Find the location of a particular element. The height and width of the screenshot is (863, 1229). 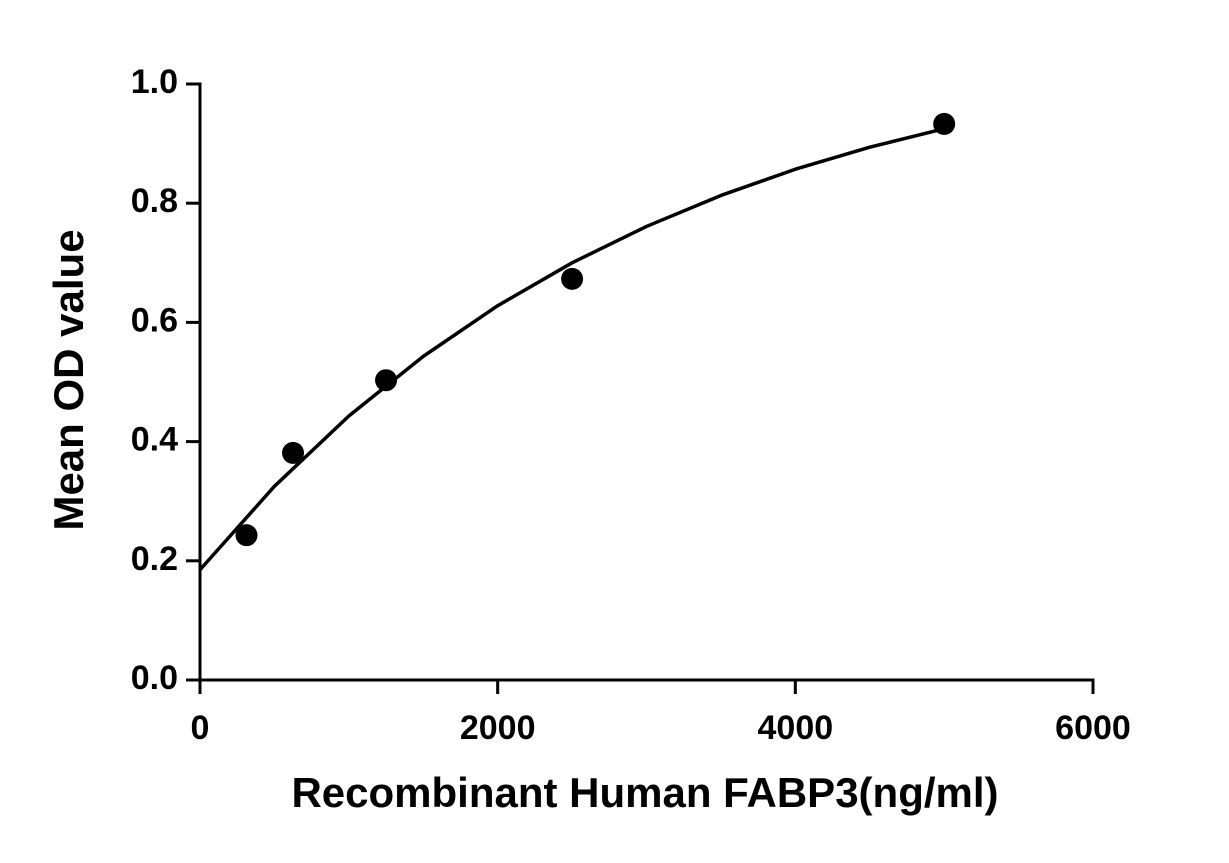

y-tick-label: 0.4 is located at coordinates (154, 440).